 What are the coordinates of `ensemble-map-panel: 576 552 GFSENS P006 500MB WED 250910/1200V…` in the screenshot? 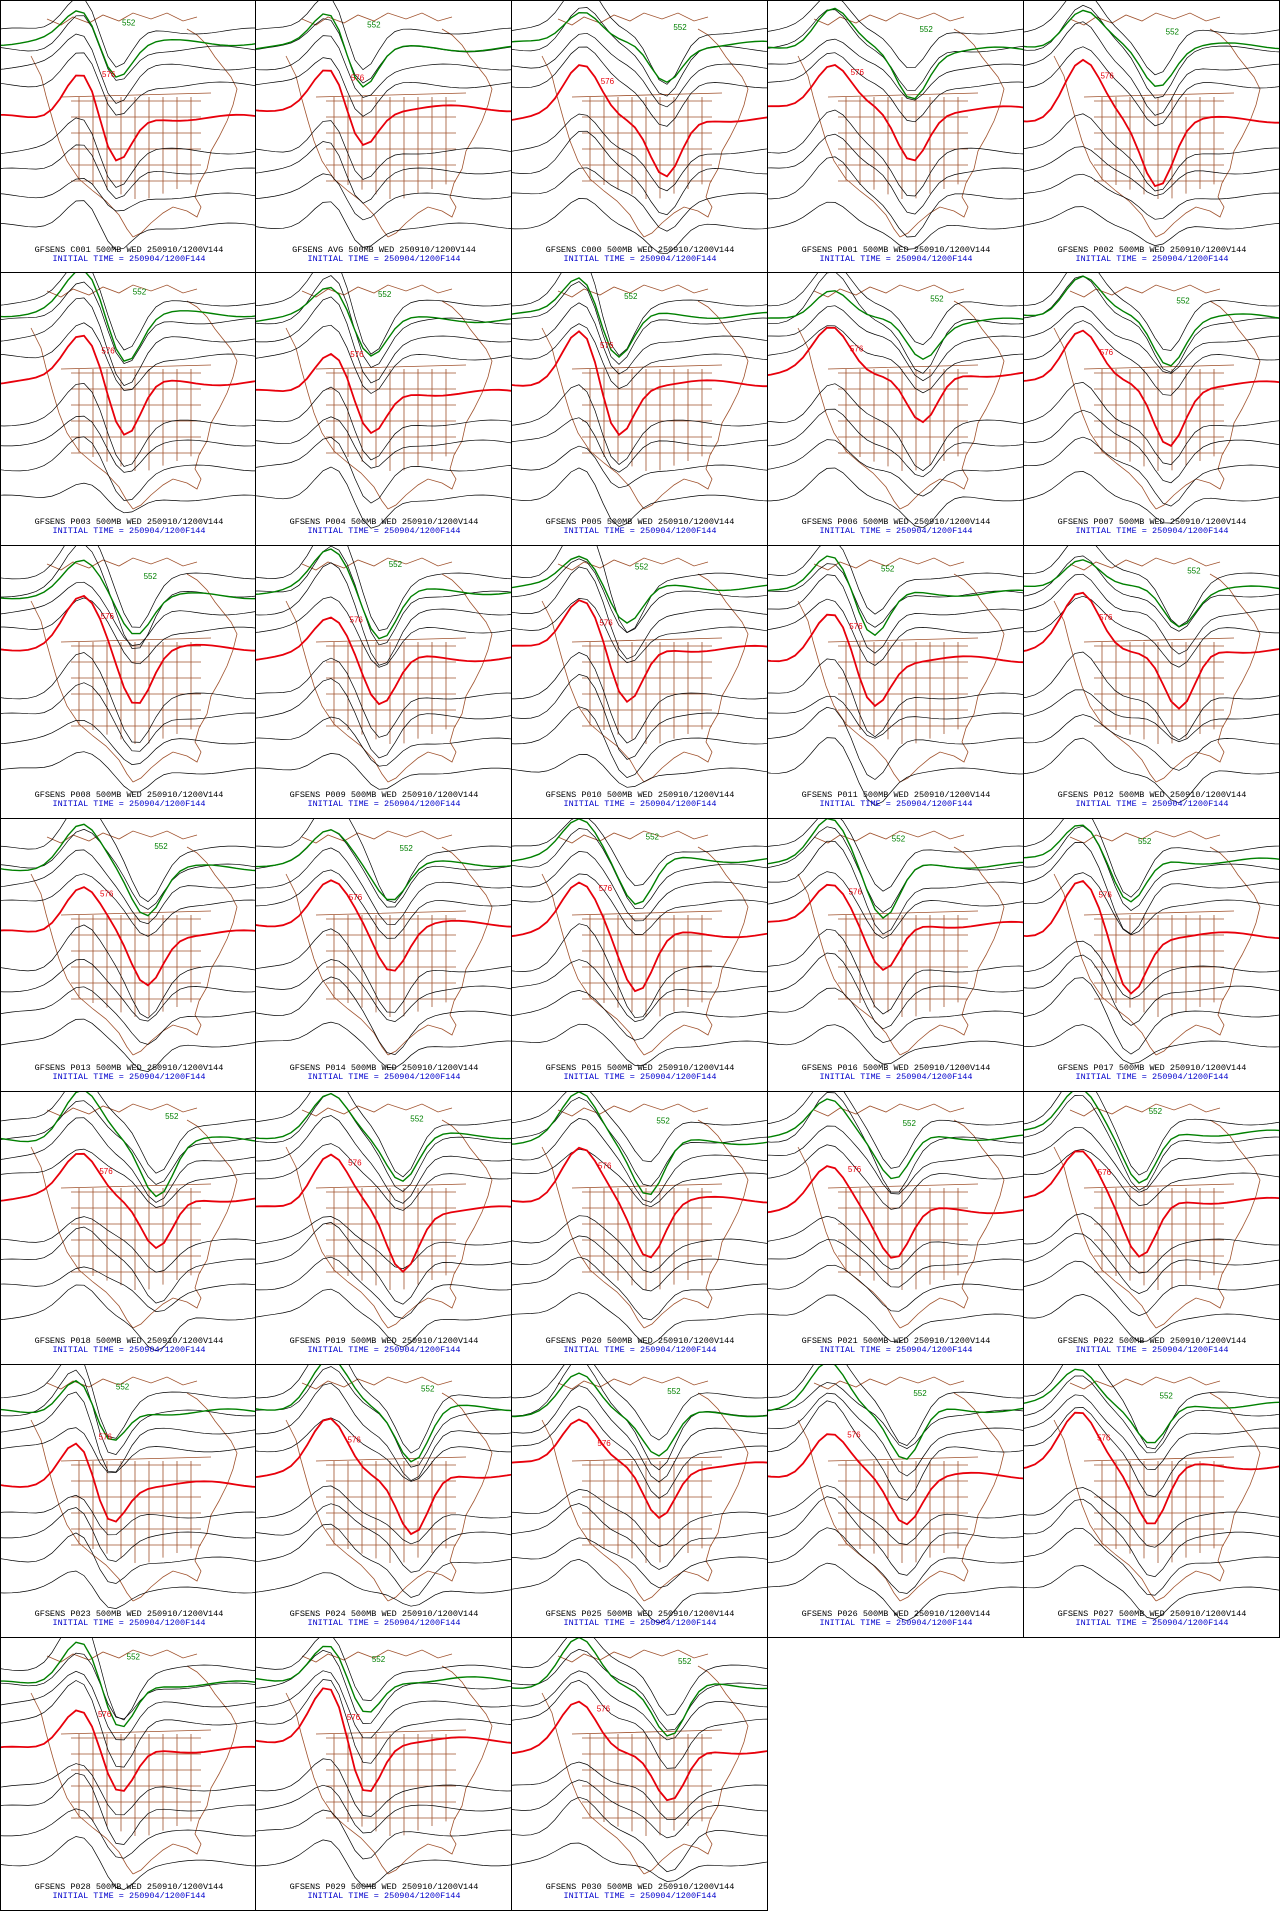 It's located at (896, 409).